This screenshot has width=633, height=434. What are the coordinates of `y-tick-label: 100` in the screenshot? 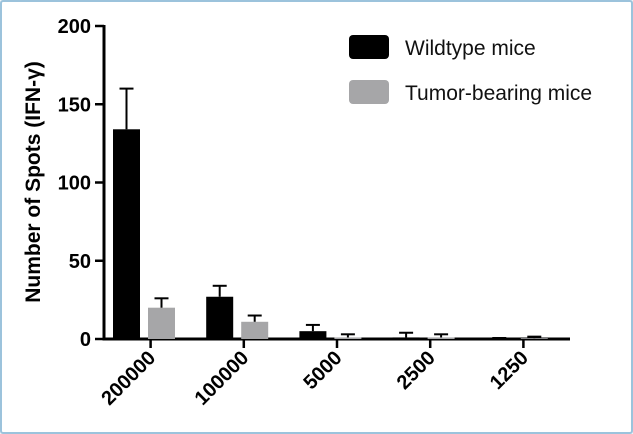 It's located at (74, 184).